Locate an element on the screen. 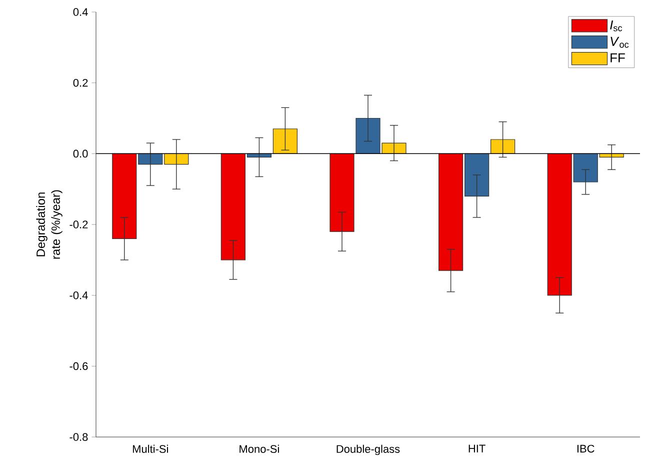 The width and height of the screenshot is (649, 467). legend-label: V$_{oc}$ is located at coordinates (619, 42).